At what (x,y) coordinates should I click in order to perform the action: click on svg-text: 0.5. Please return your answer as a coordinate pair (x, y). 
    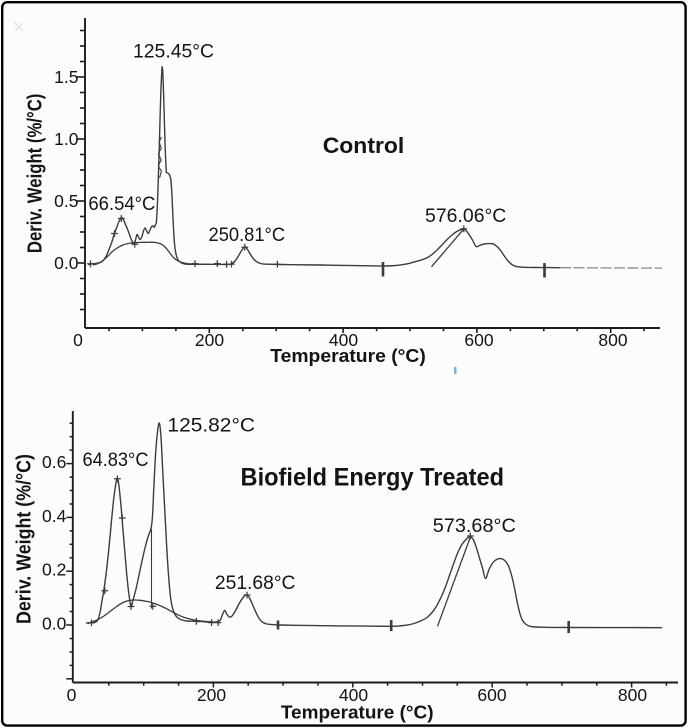
    Looking at the image, I should click on (66, 201).